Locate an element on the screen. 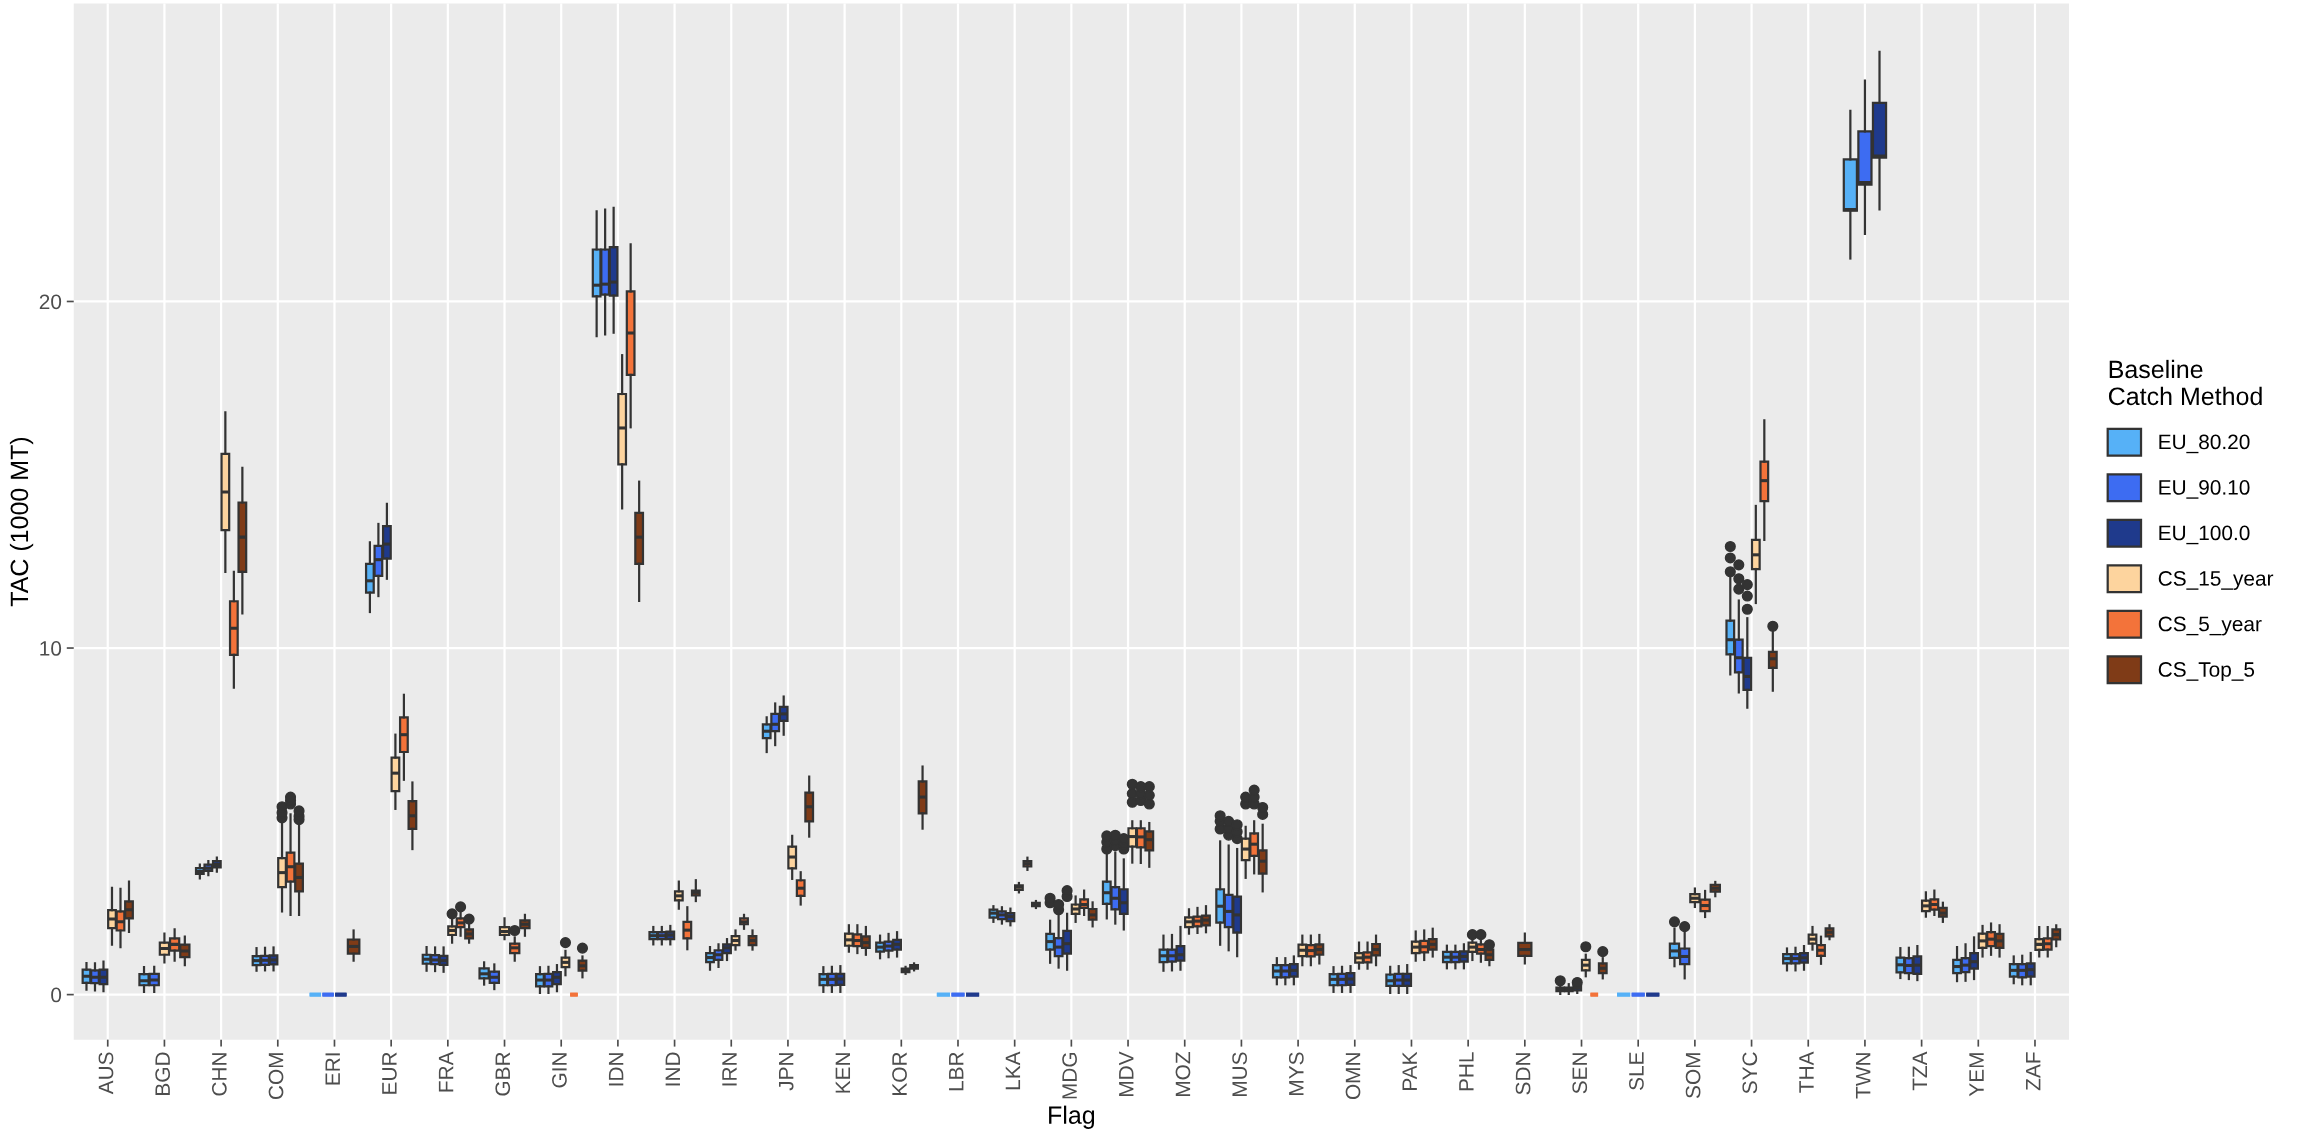 The image size is (2304, 1145). x-tick-label: GIN is located at coordinates (559, 1070).